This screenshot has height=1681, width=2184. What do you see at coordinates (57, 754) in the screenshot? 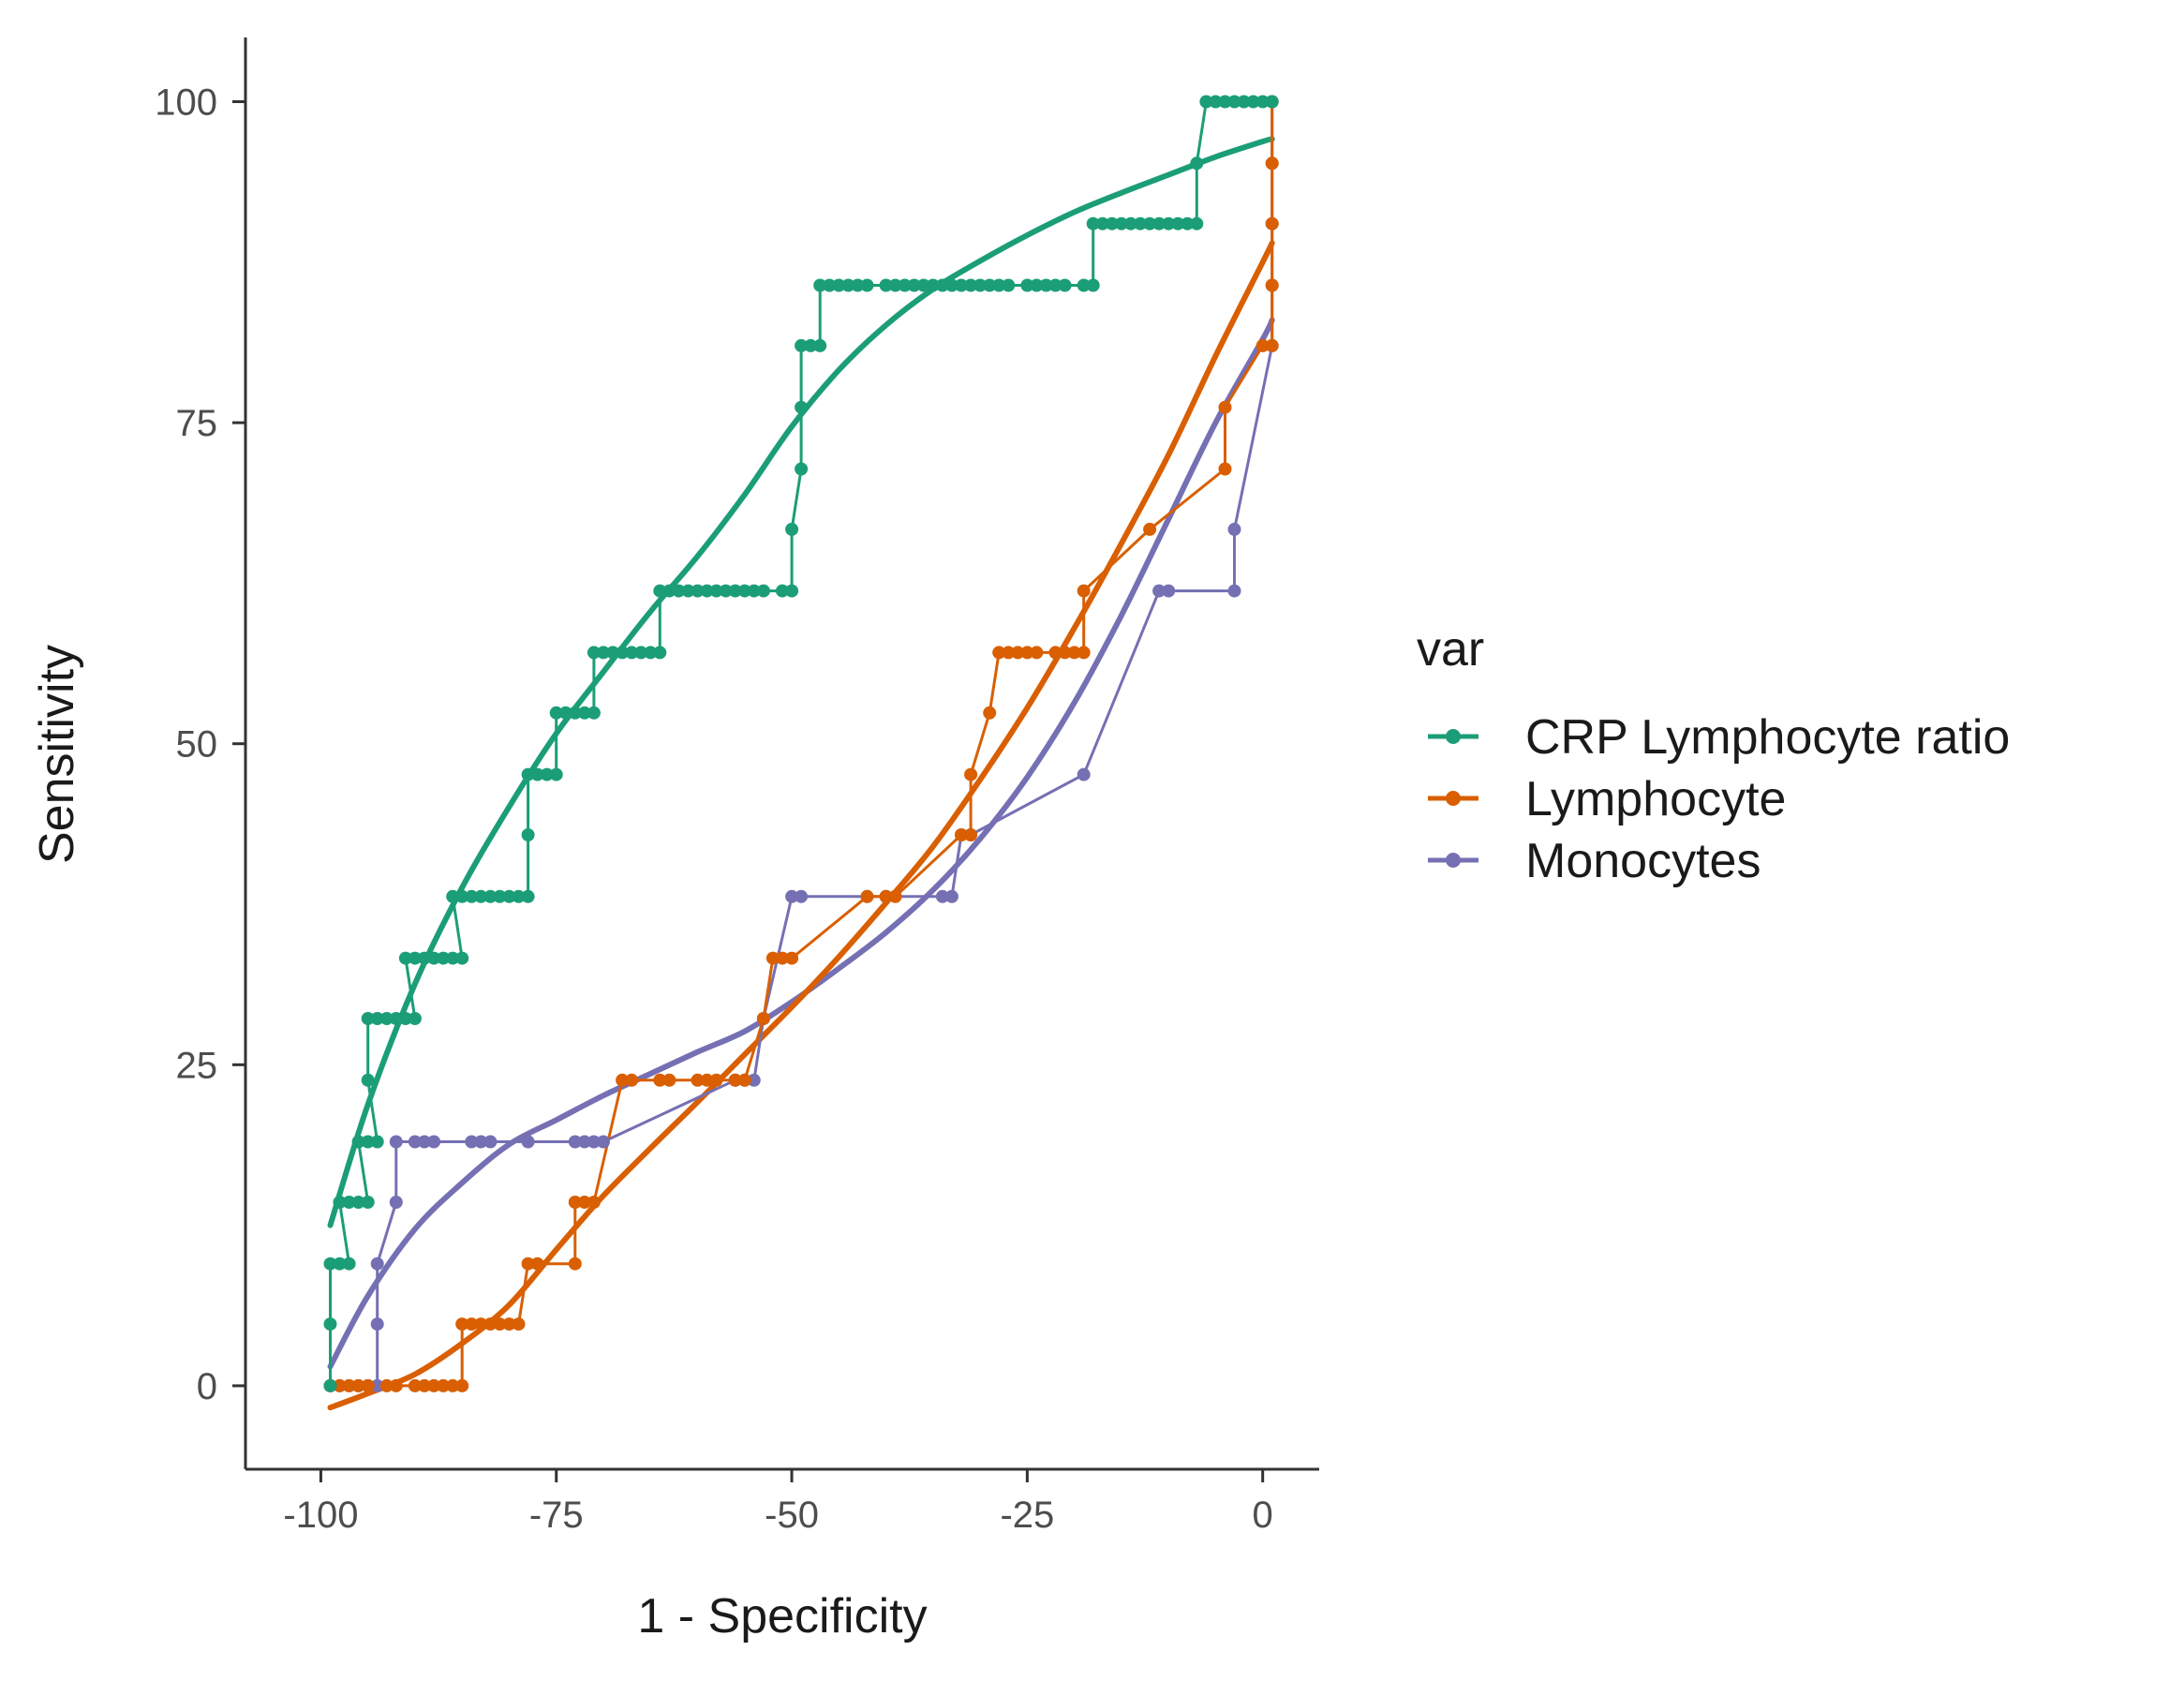
I see `y-axis-title: Sensitivity` at bounding box center [57, 754].